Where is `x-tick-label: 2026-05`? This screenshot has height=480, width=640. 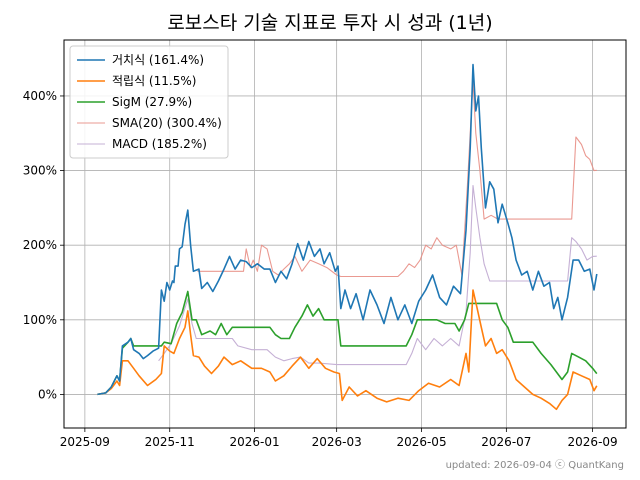
x-tick-label: 2026-05 is located at coordinates (421, 442).